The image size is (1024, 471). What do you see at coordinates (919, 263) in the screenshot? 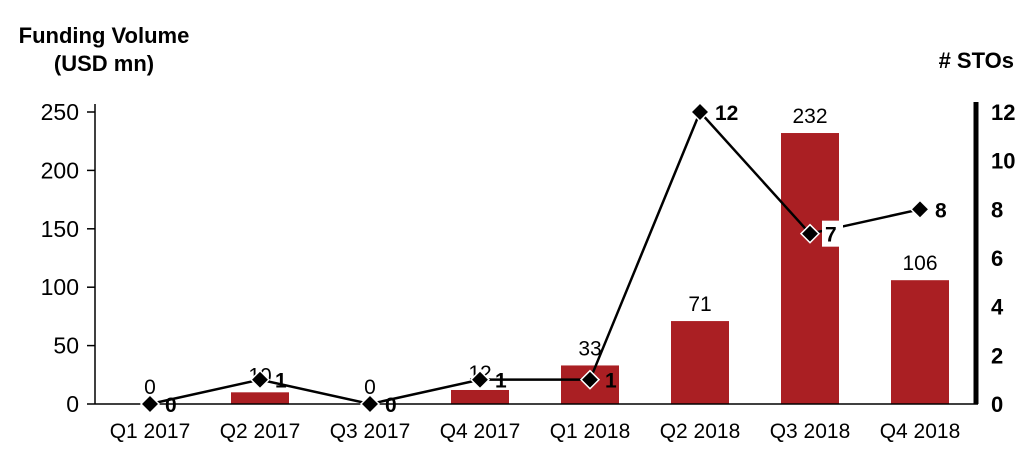
I see `bar-value-label: 106` at bounding box center [919, 263].